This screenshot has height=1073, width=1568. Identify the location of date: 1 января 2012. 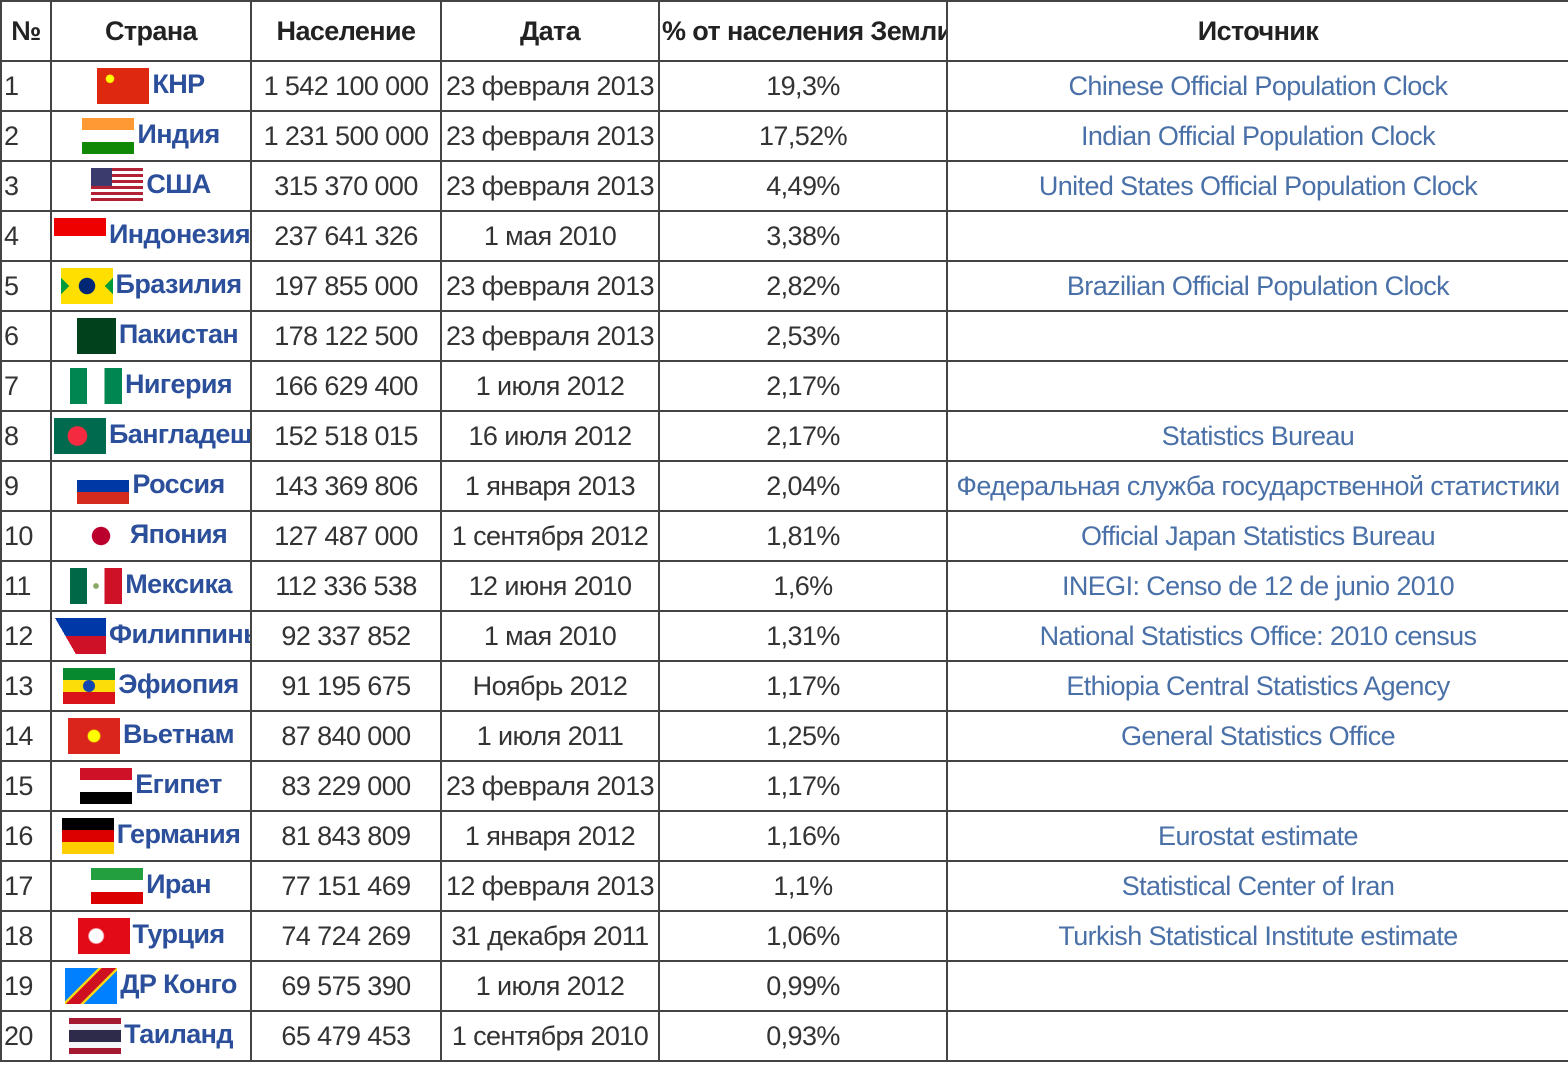
(550, 836).